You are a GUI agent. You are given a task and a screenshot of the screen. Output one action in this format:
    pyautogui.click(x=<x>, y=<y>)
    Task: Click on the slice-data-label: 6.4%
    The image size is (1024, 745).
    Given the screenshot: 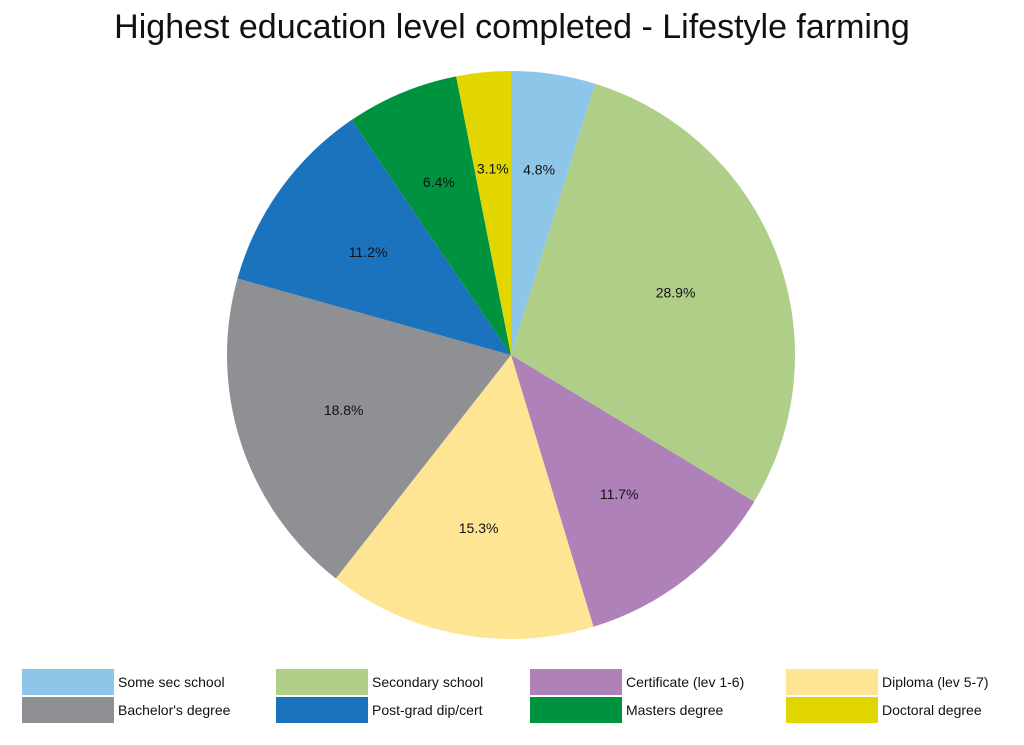 What is the action you would take?
    pyautogui.click(x=439, y=182)
    